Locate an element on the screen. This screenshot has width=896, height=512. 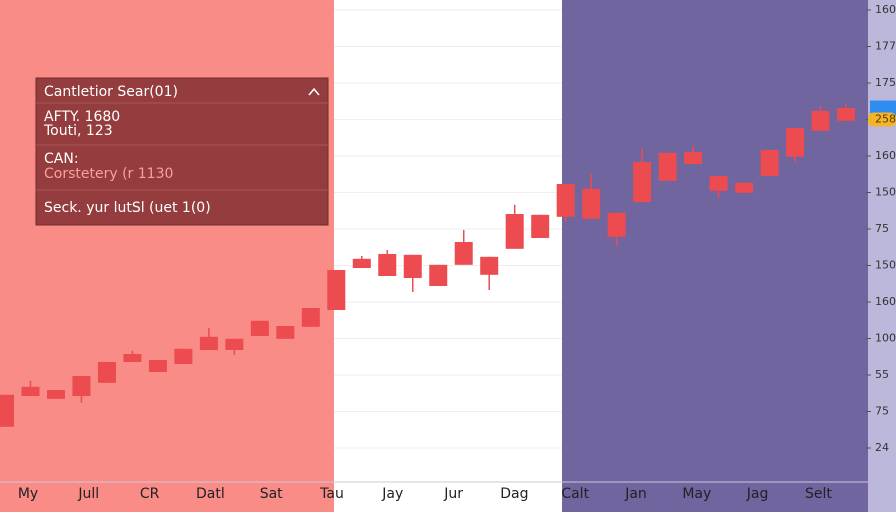
y-axis-label: 258 is located at coordinates (885, 119).